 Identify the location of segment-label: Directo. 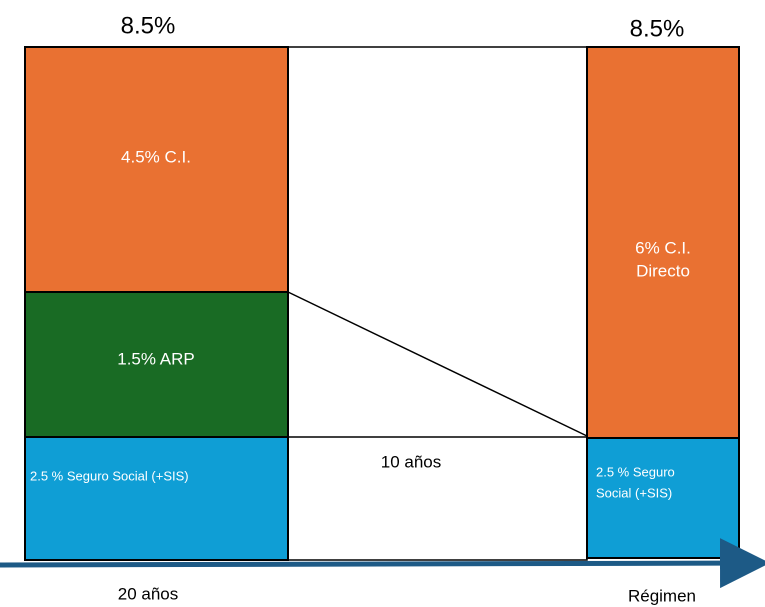
(663, 270).